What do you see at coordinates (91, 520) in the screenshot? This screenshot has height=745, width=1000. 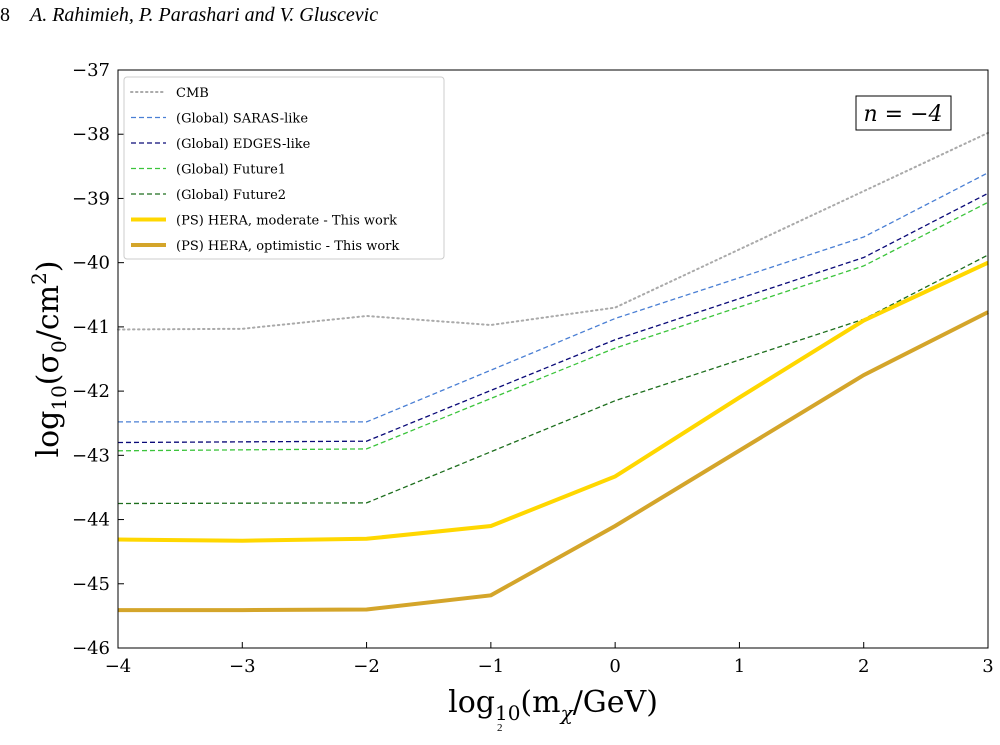 I see `y-tick-label: −44` at bounding box center [91, 520].